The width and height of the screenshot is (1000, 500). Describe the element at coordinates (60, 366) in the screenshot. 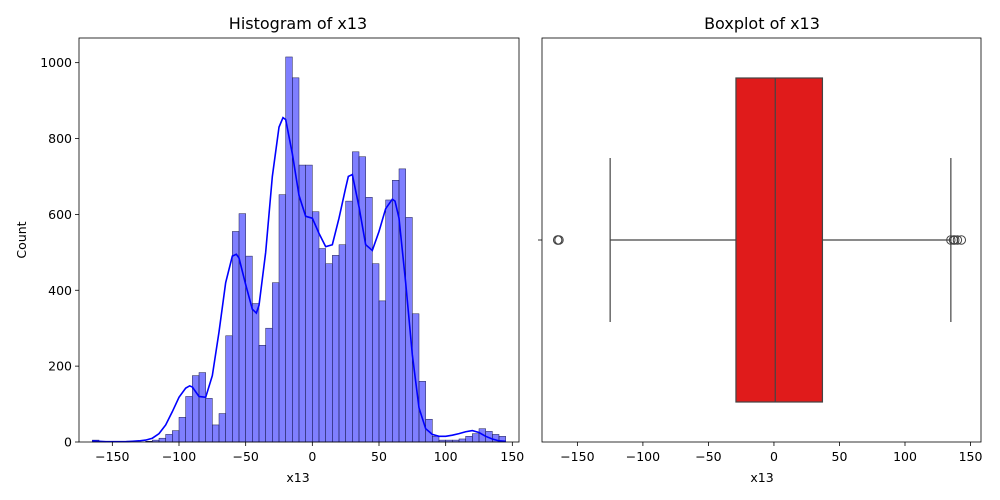

I see `histogram-y-tick-label: 200` at that location.